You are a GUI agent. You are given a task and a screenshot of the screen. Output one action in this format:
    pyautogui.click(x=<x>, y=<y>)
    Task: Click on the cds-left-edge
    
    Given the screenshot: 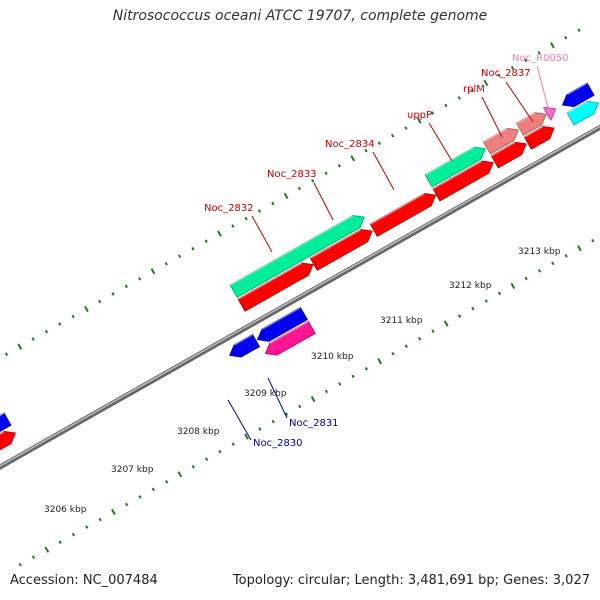 What is the action you would take?
    pyautogui.click(x=8, y=440)
    